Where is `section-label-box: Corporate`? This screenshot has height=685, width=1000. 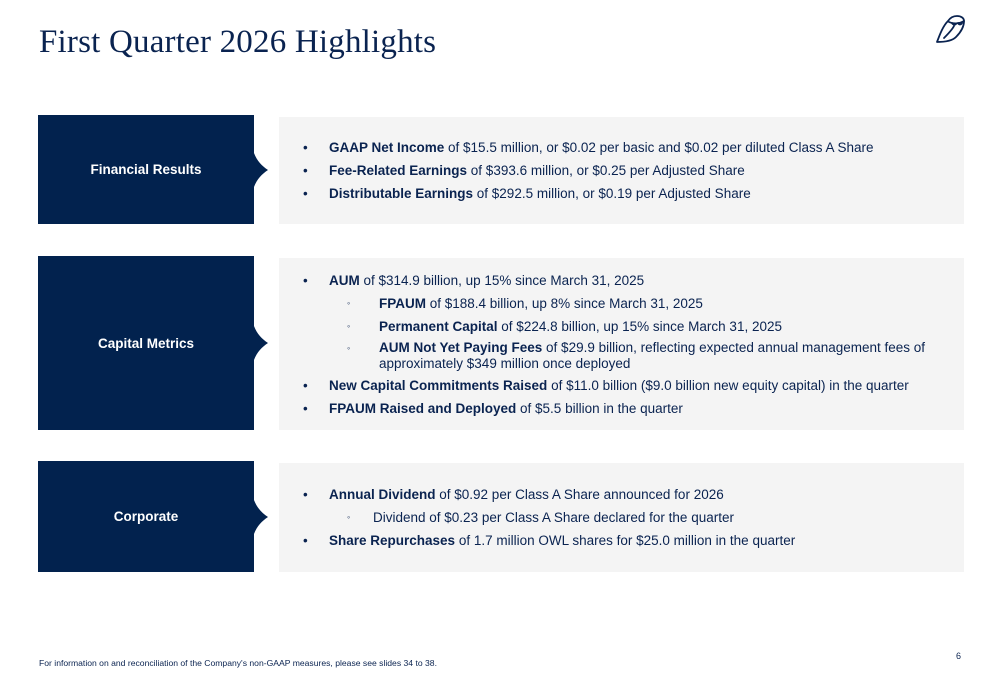 section-label-box: Corporate is located at coordinates (146, 516).